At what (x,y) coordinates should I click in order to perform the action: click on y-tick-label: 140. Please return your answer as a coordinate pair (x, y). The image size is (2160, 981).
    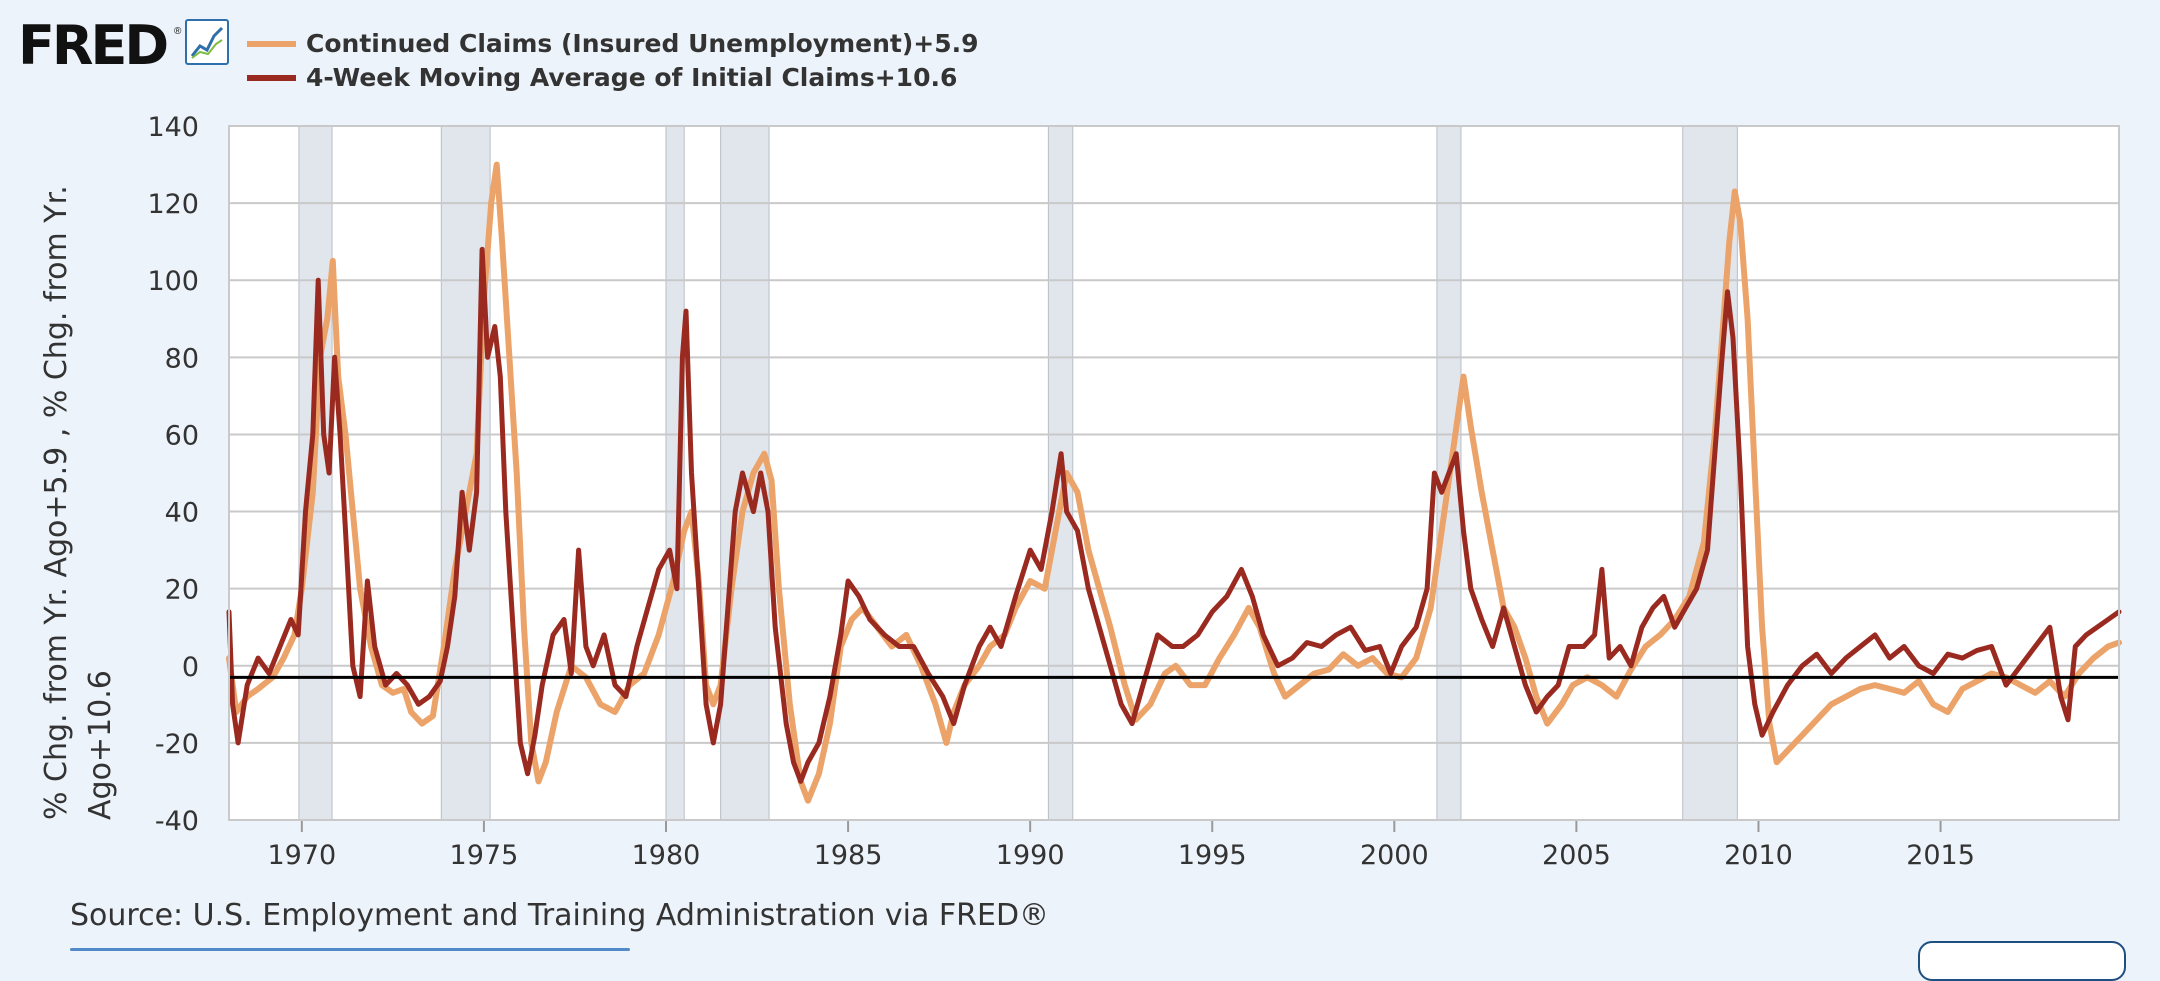
    Looking at the image, I should click on (173, 127).